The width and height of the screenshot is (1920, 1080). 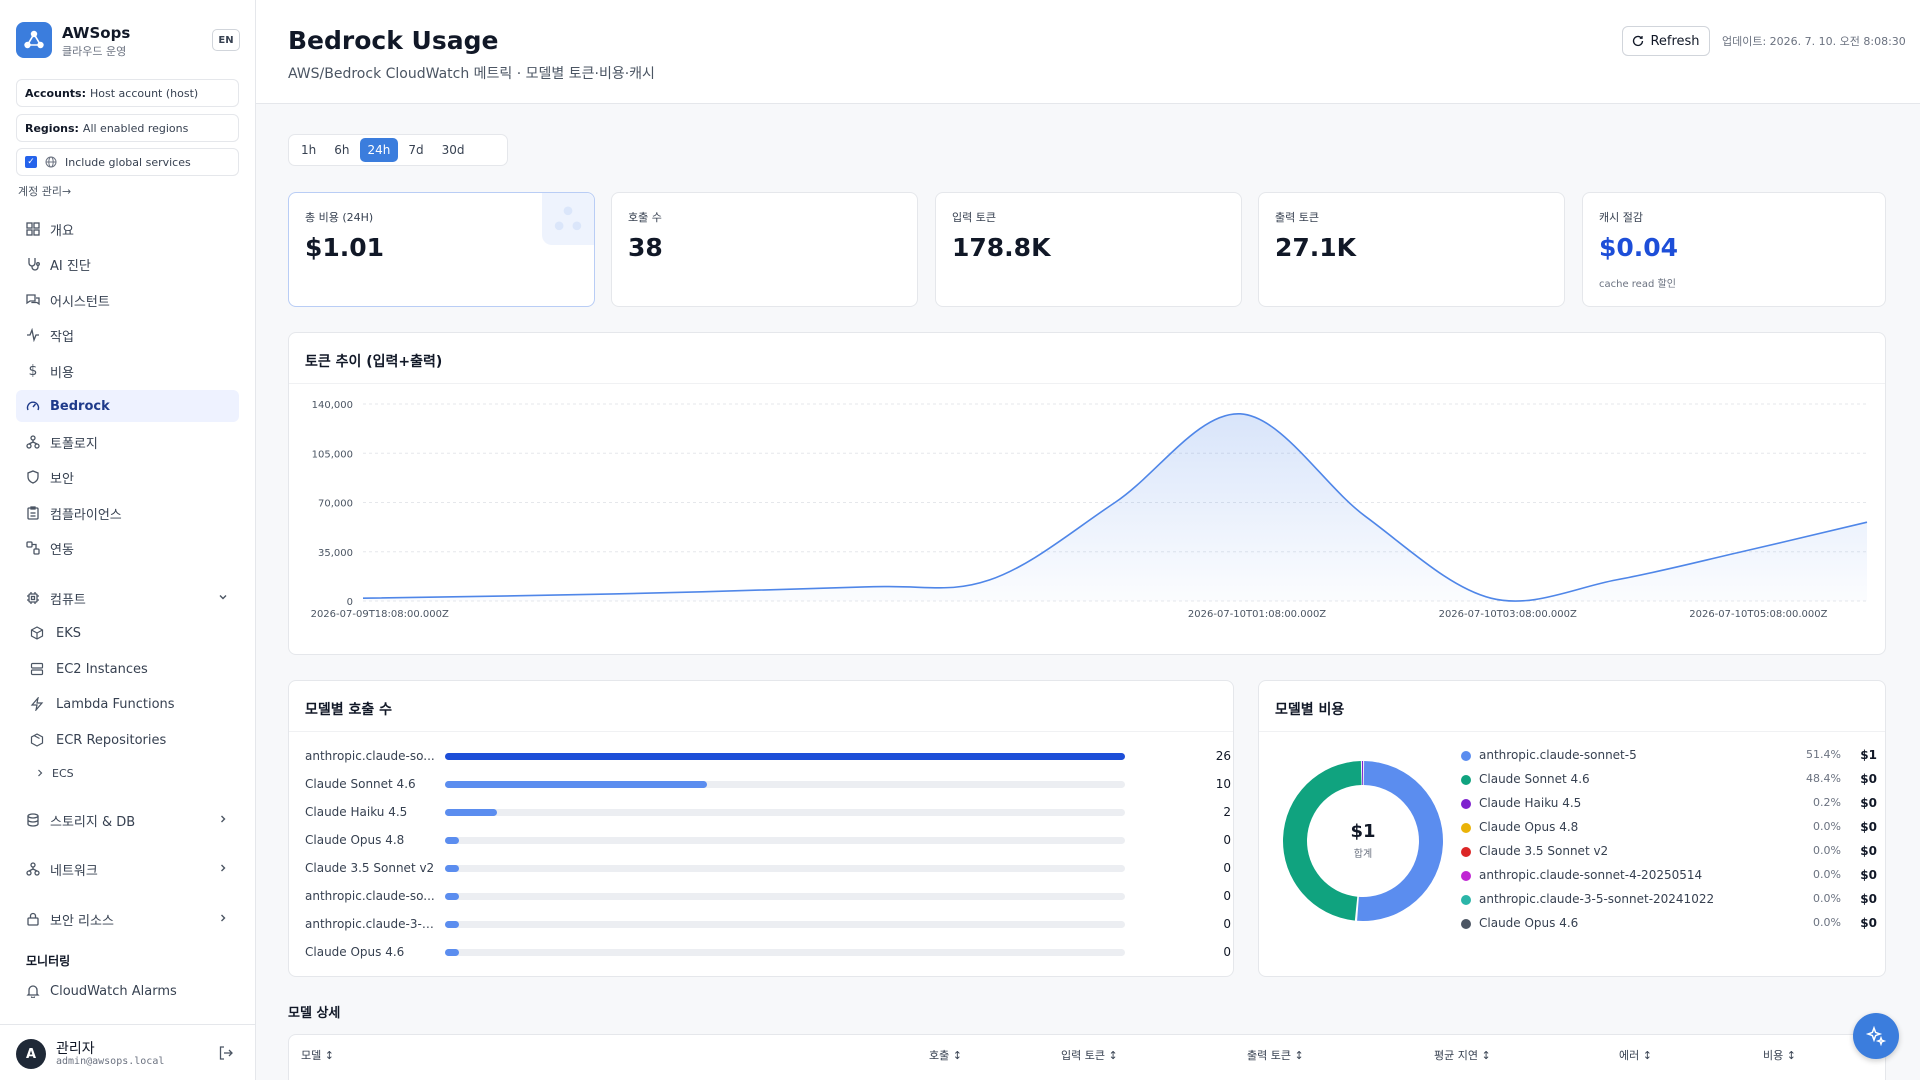 I want to click on logo-icon, so click(x=34, y=40).